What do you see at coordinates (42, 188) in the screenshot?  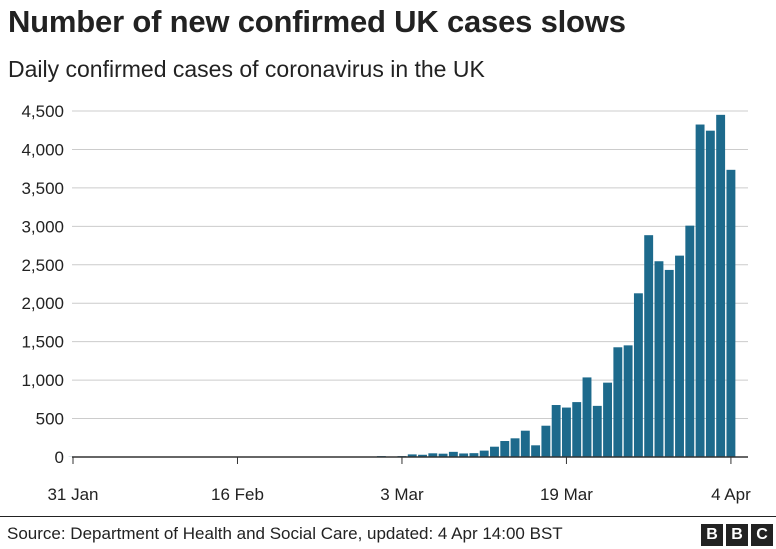 I see `y-tick-label: 3,500` at bounding box center [42, 188].